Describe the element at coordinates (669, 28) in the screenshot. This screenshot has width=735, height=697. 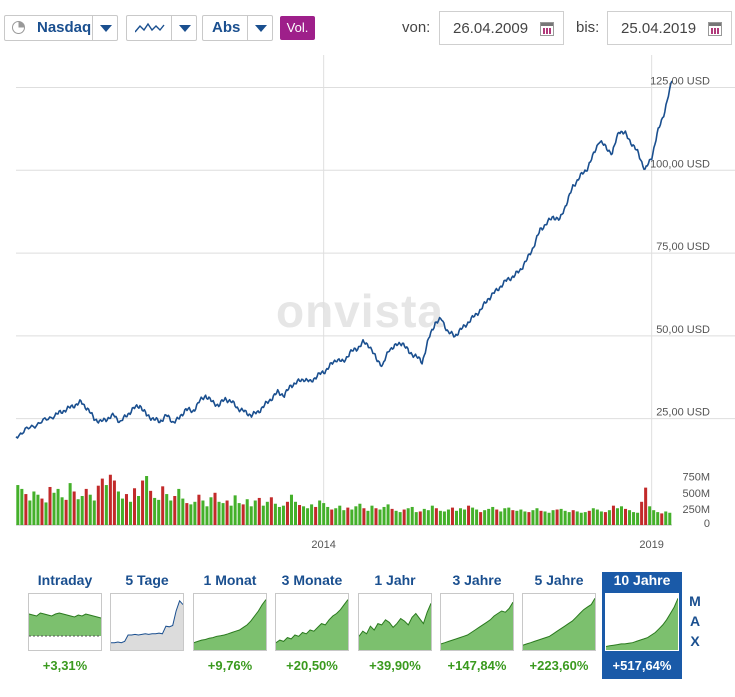
I see `to-date-field: 25.04.2019` at that location.